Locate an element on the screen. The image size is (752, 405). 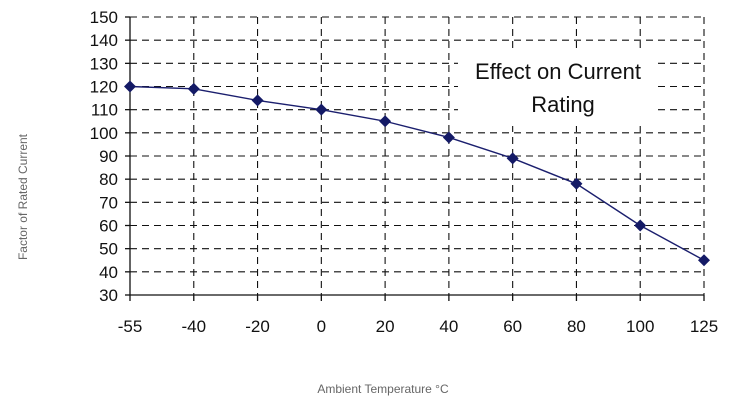
y-tick-label: 150 is located at coordinates (104, 17).